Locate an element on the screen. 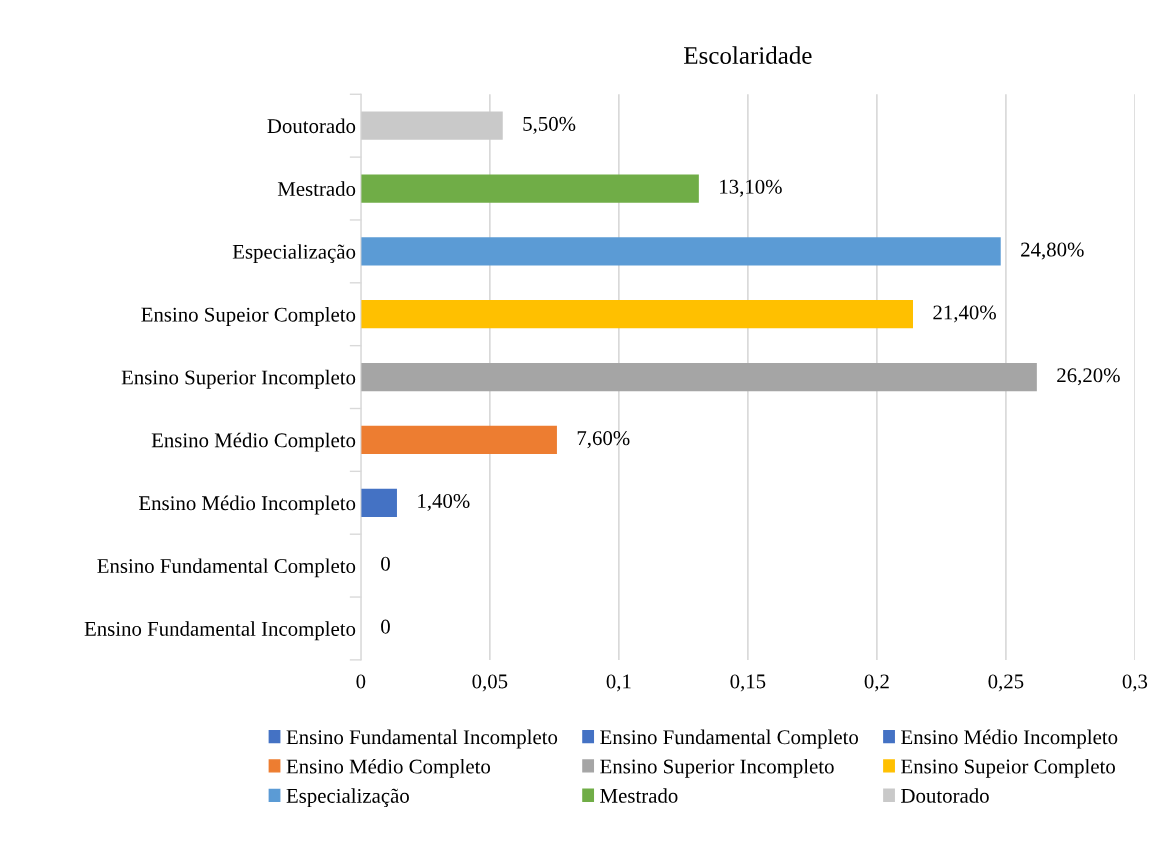  data-label: 21,40% is located at coordinates (964, 314).